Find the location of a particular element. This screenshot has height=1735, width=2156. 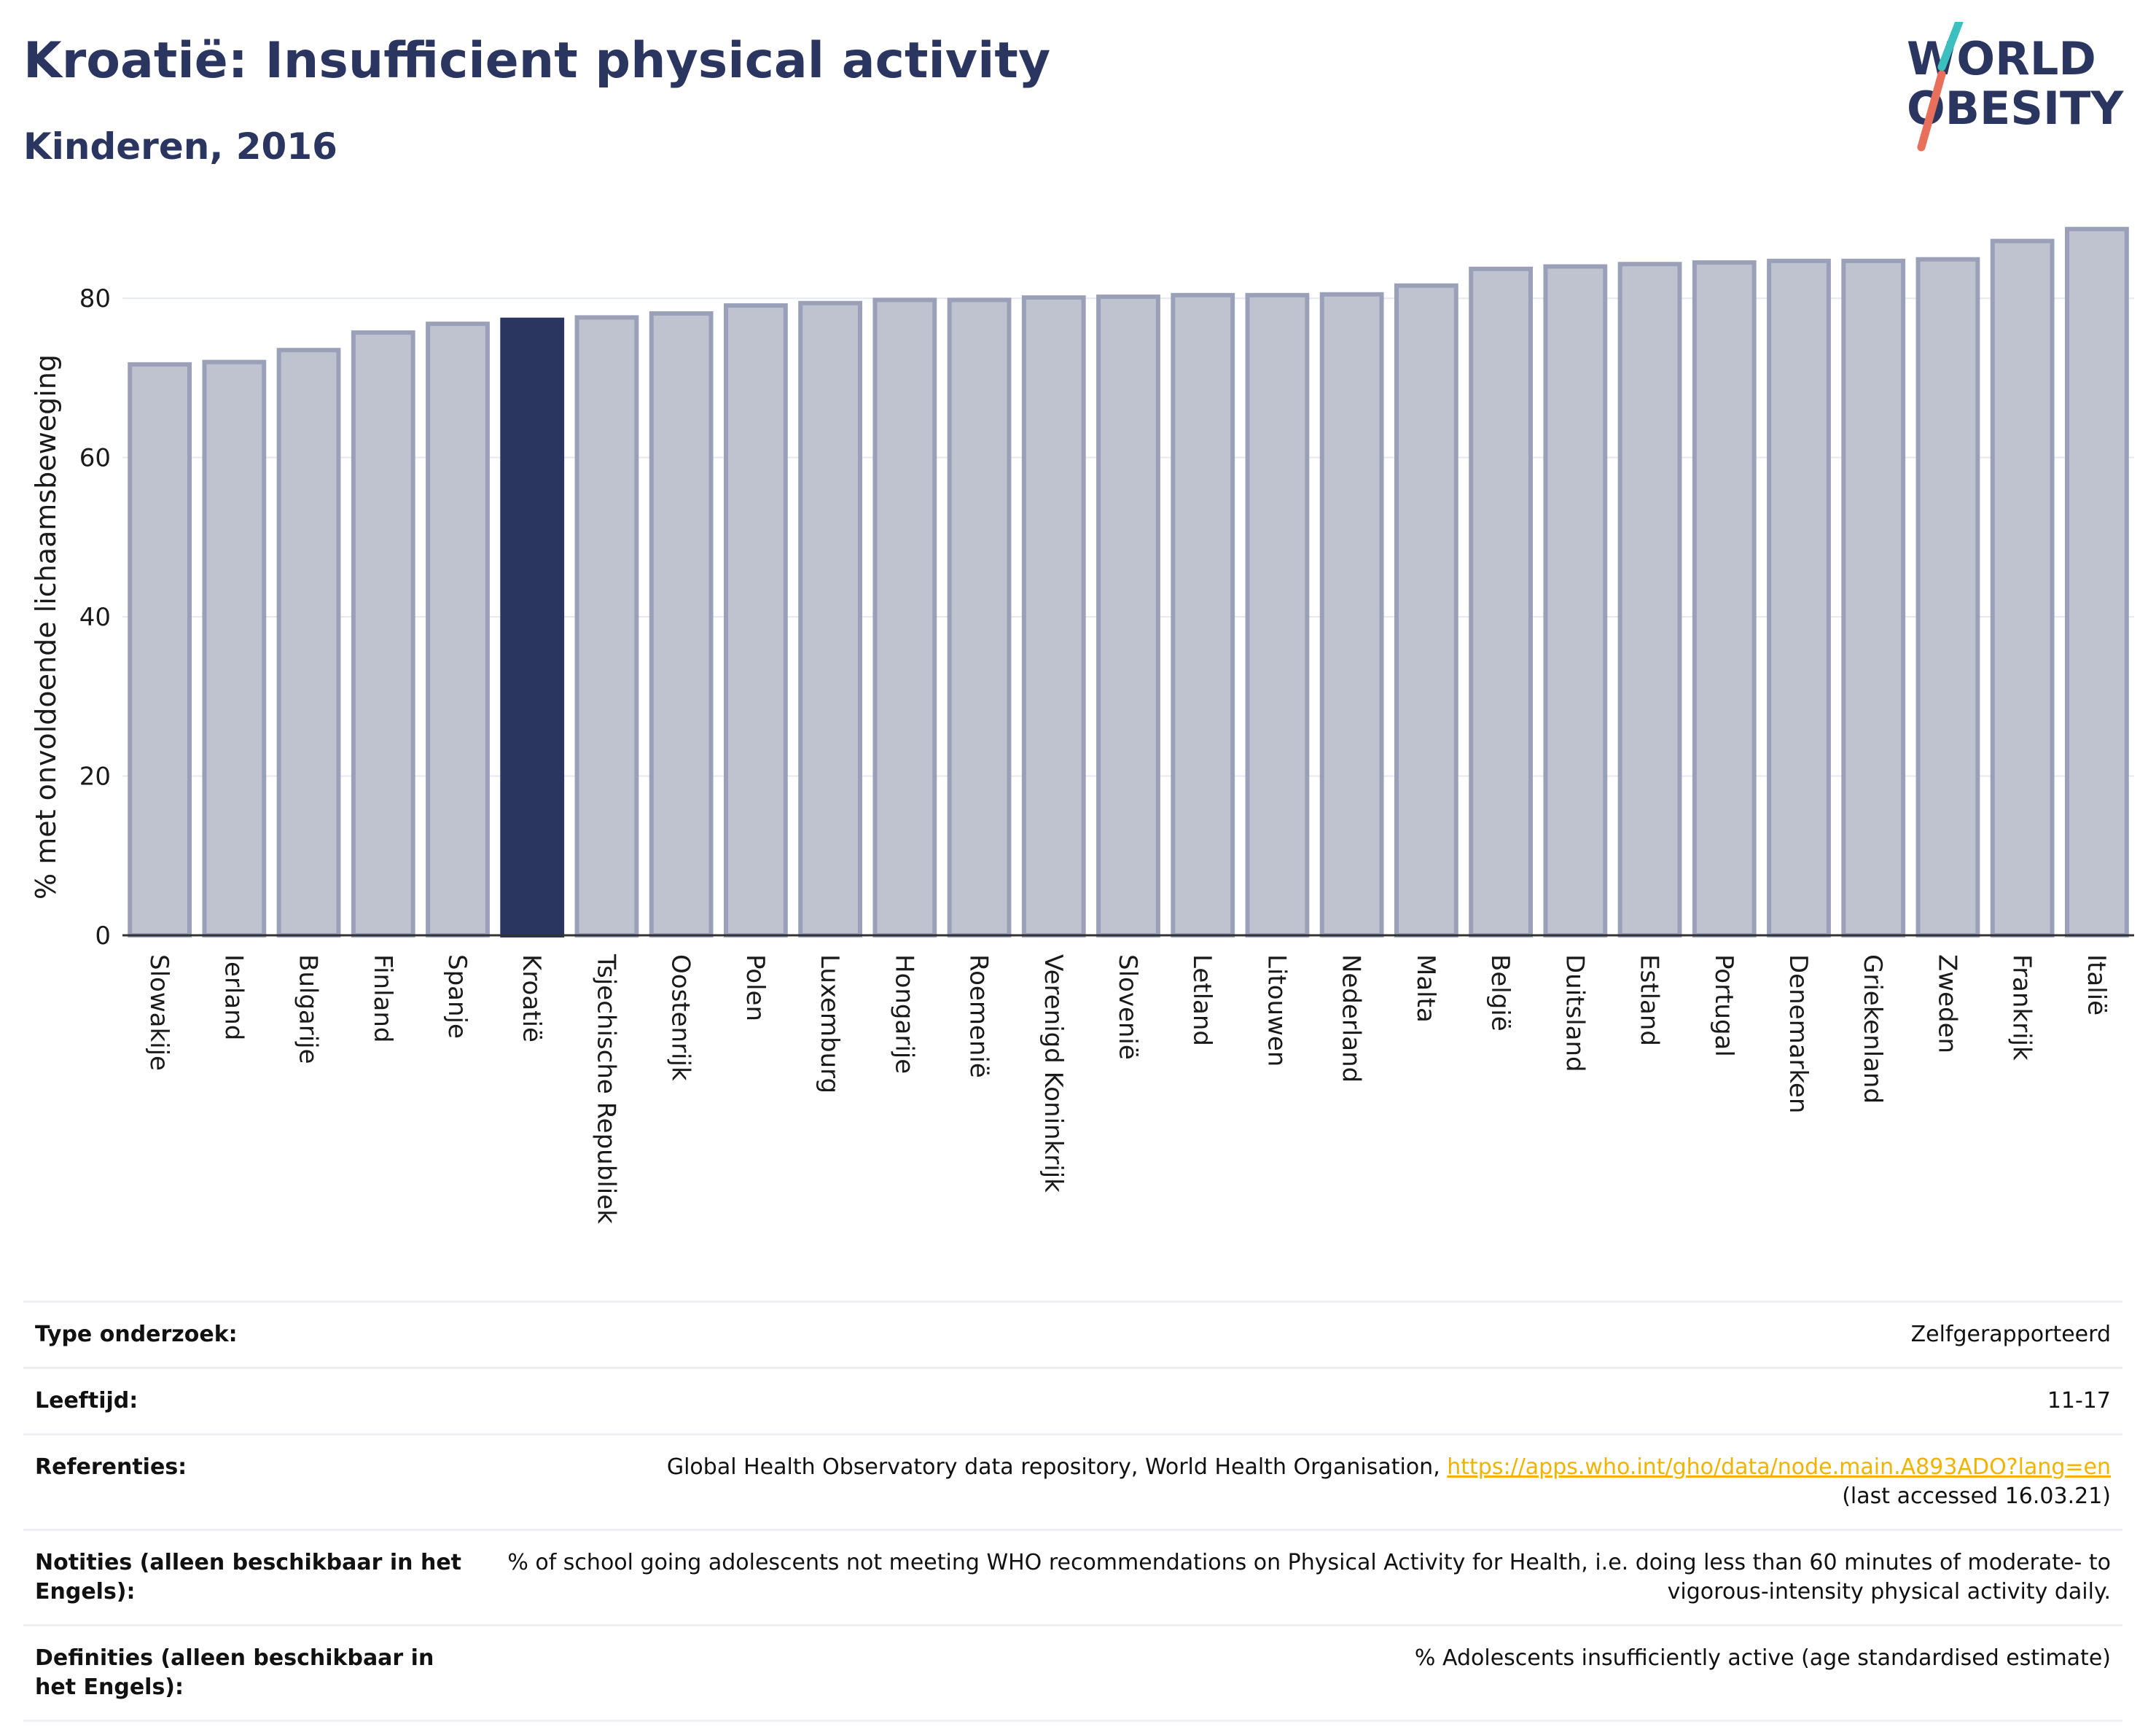

x-tick-label: Zweden is located at coordinates (1947, 1003).